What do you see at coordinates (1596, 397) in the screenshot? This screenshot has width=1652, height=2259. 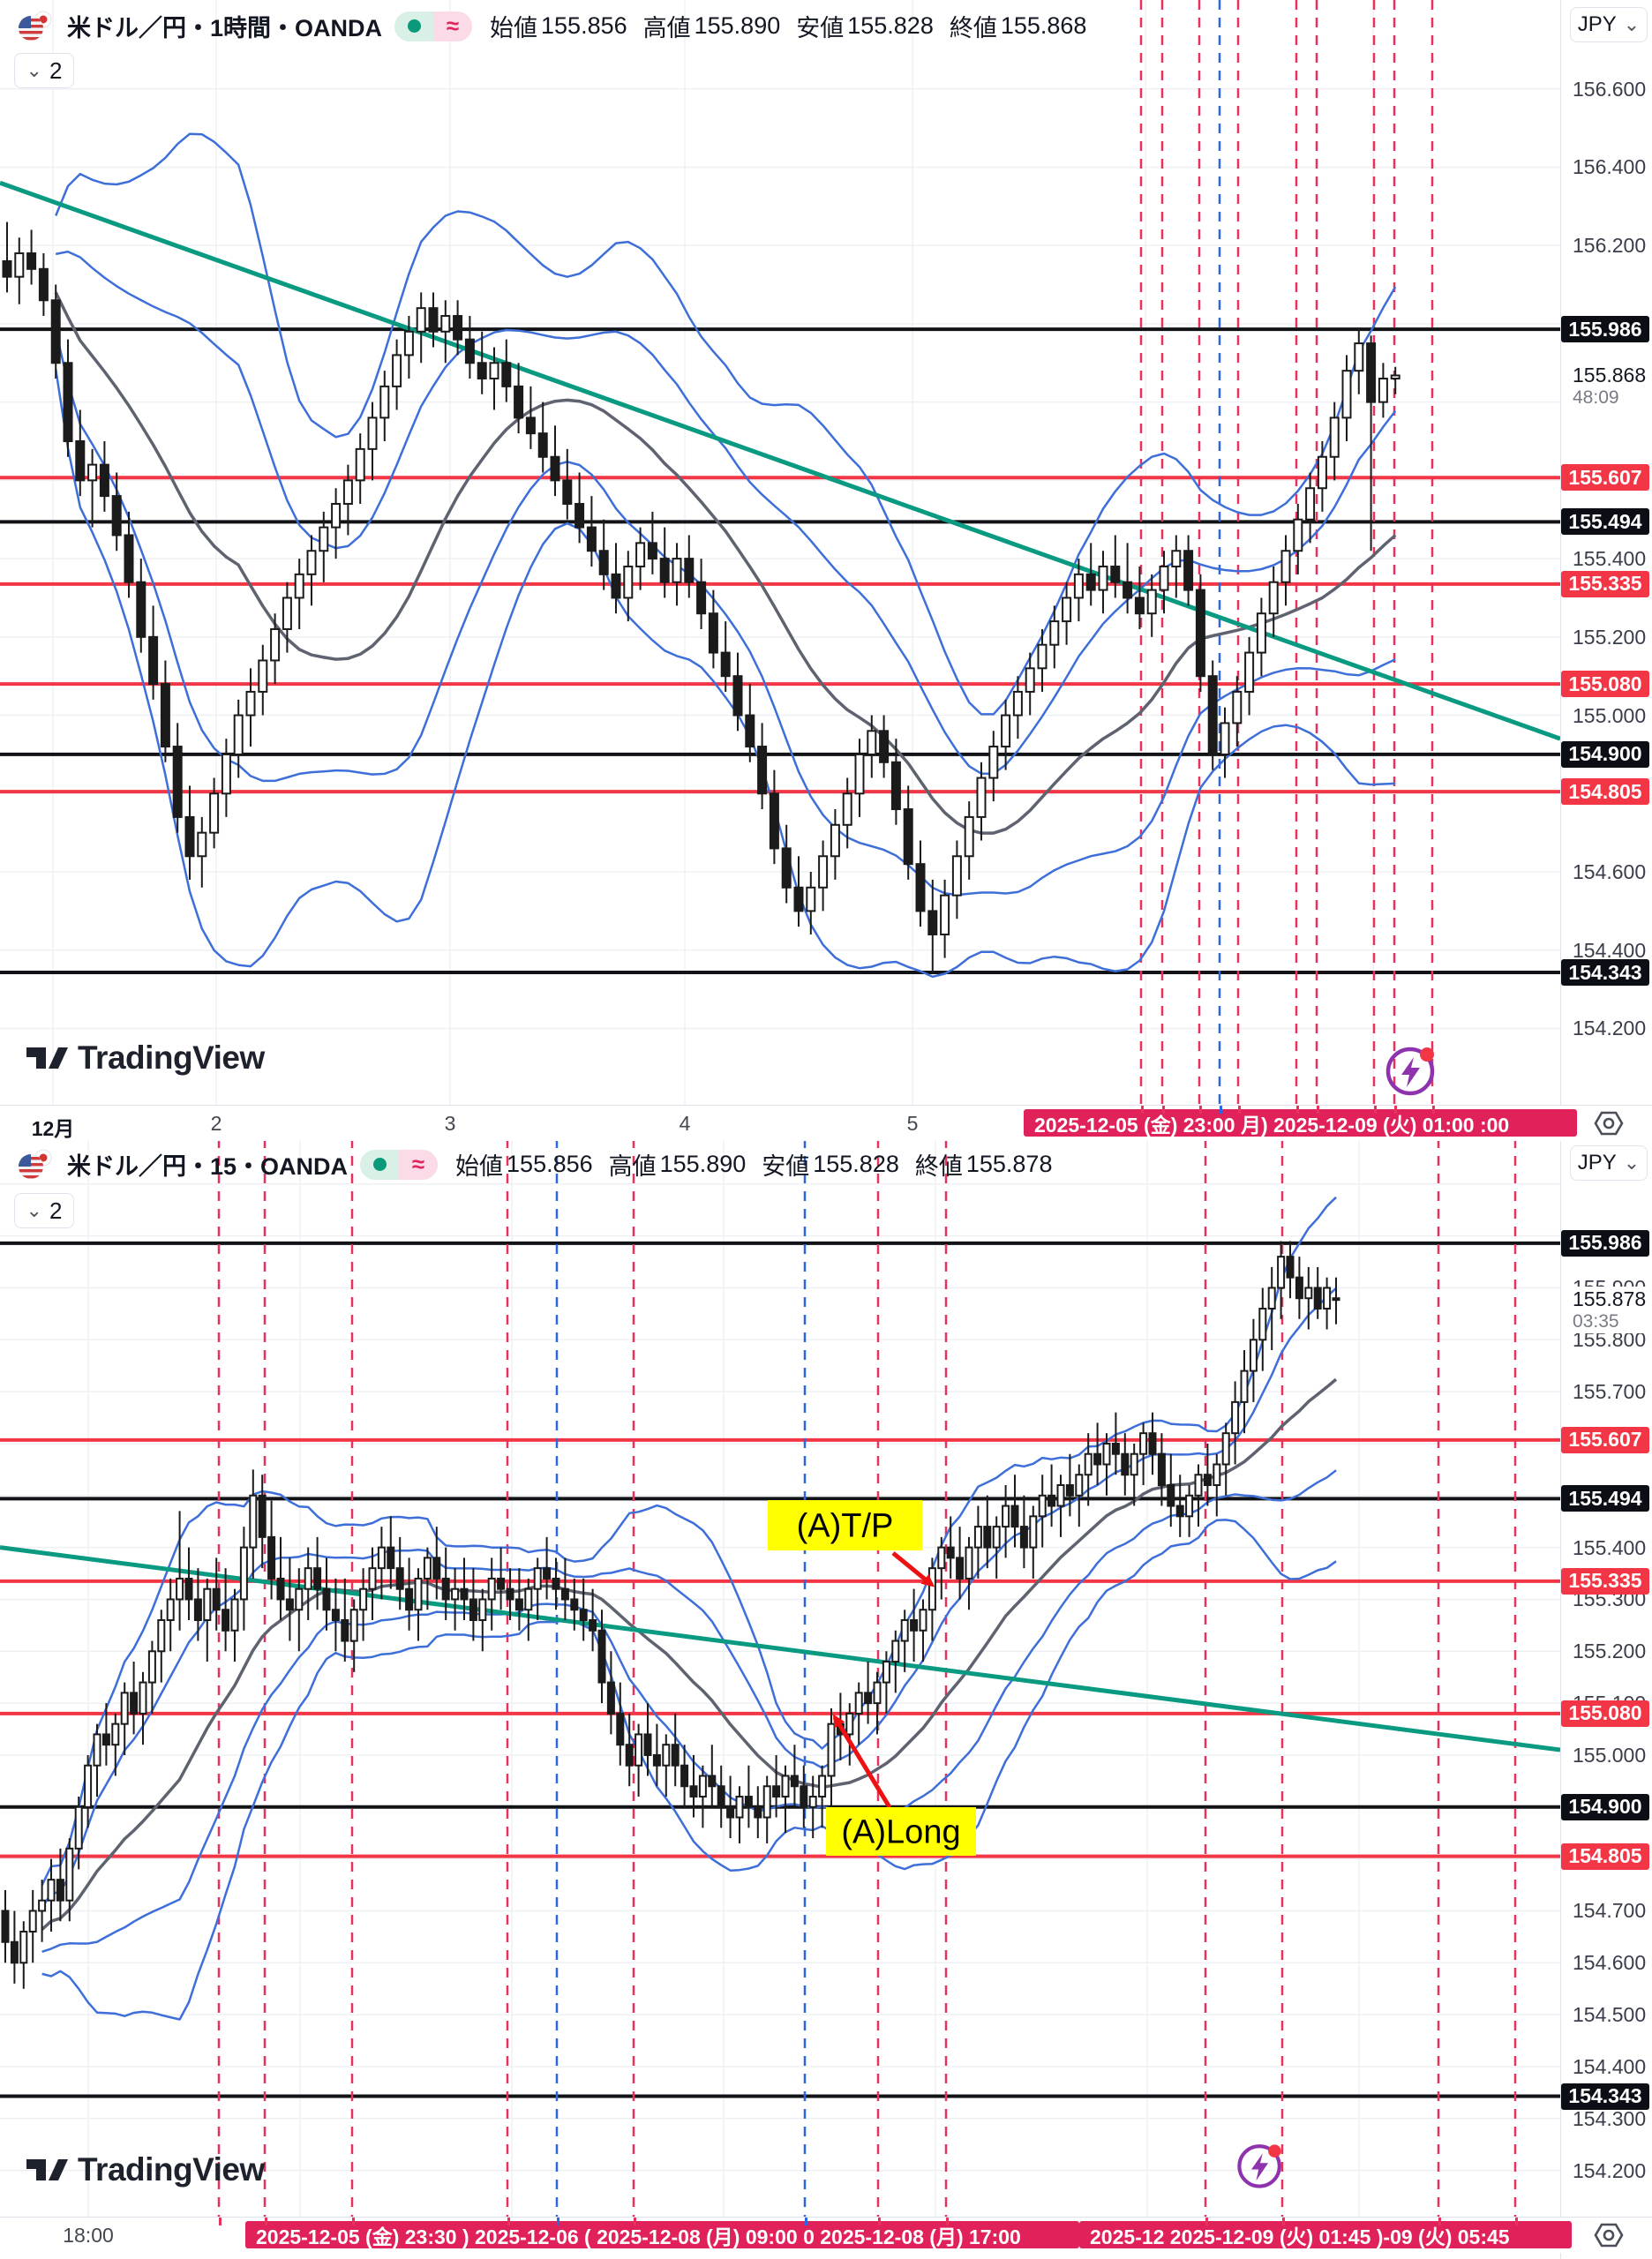 I see `bar-countdown: 48:09` at bounding box center [1596, 397].